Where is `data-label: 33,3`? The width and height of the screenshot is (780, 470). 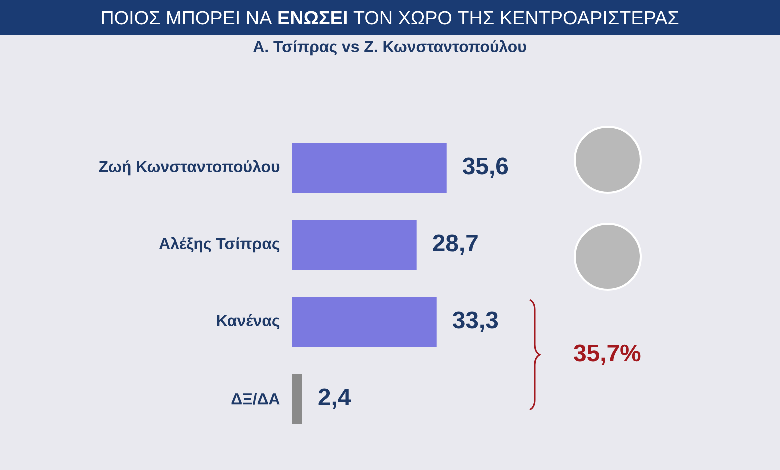
data-label: 33,3 is located at coordinates (475, 322).